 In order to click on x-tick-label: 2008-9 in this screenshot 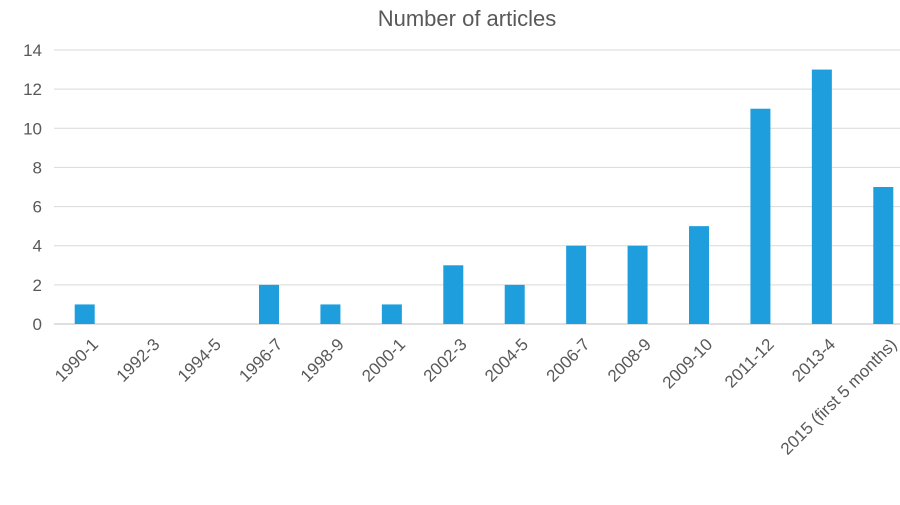, I will do `click(629, 360)`.